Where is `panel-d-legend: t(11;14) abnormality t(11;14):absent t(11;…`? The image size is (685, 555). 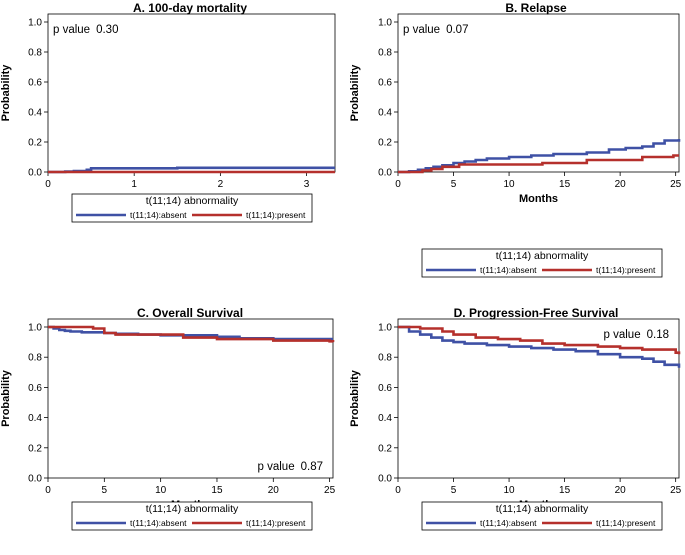 panel-d-legend: t(11;14) abnormality t(11;14):absent t(11;… is located at coordinates (542, 516).